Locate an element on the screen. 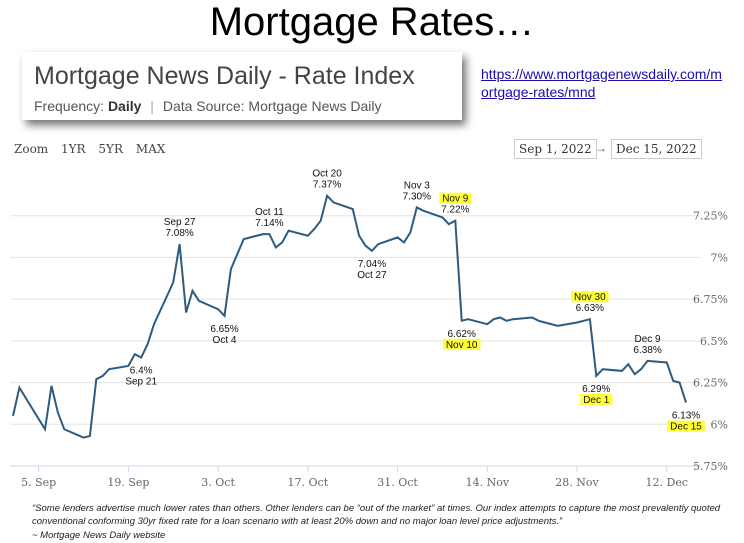 This screenshot has height=543, width=744. annotation-label: Sep 21 is located at coordinates (141, 382).